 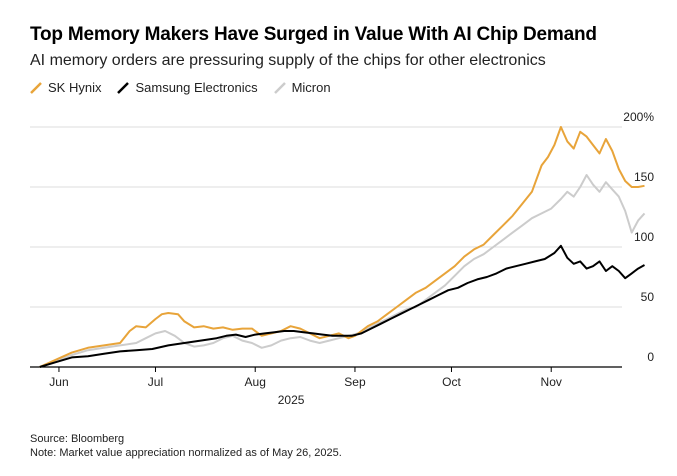 What do you see at coordinates (58, 382) in the screenshot?
I see `x-tick-label-jun: Jun` at bounding box center [58, 382].